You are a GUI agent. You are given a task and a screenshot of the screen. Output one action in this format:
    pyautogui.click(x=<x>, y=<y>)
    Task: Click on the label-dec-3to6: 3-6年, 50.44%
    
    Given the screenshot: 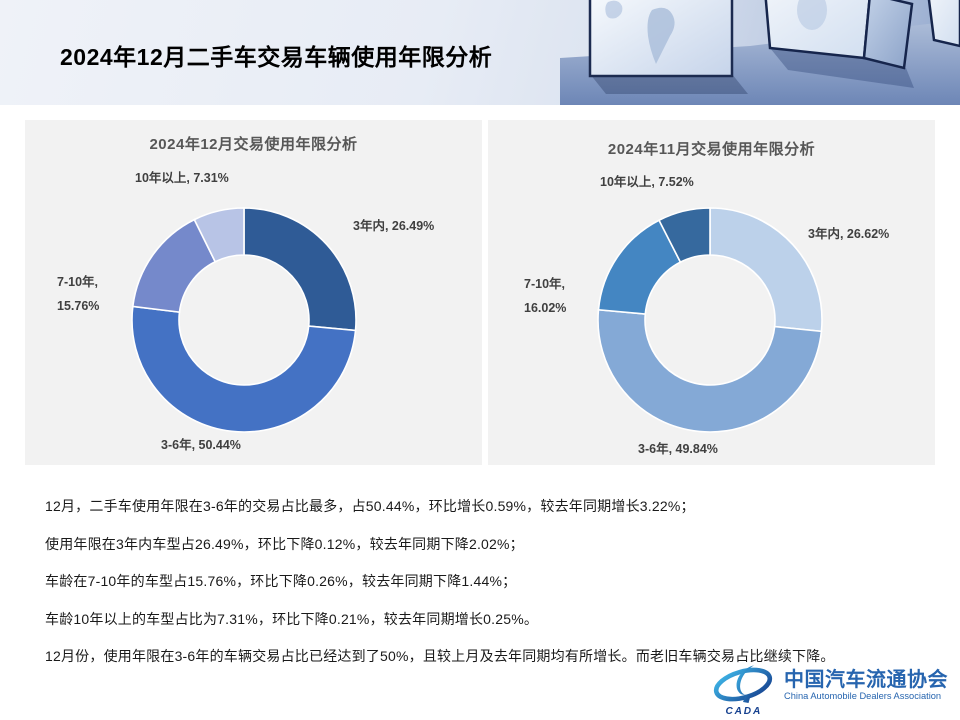 What is the action you would take?
    pyautogui.click(x=201, y=445)
    